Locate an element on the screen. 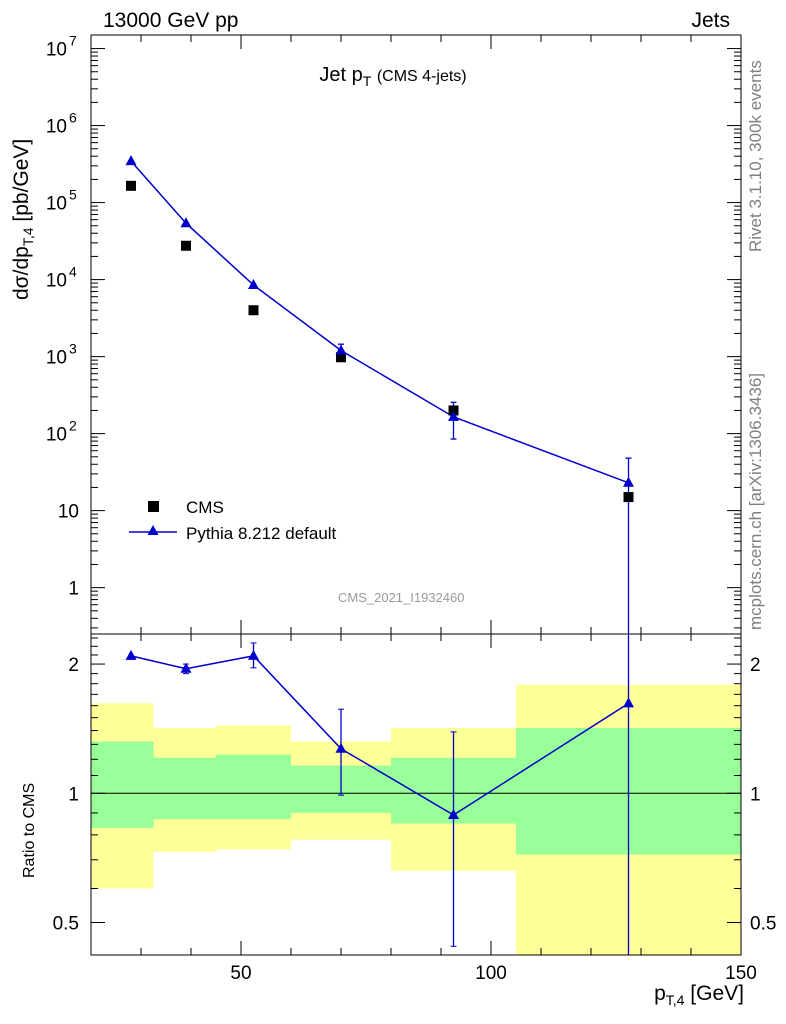 This screenshot has width=786, height=1024. title-main: Jet p is located at coordinates (341, 75).